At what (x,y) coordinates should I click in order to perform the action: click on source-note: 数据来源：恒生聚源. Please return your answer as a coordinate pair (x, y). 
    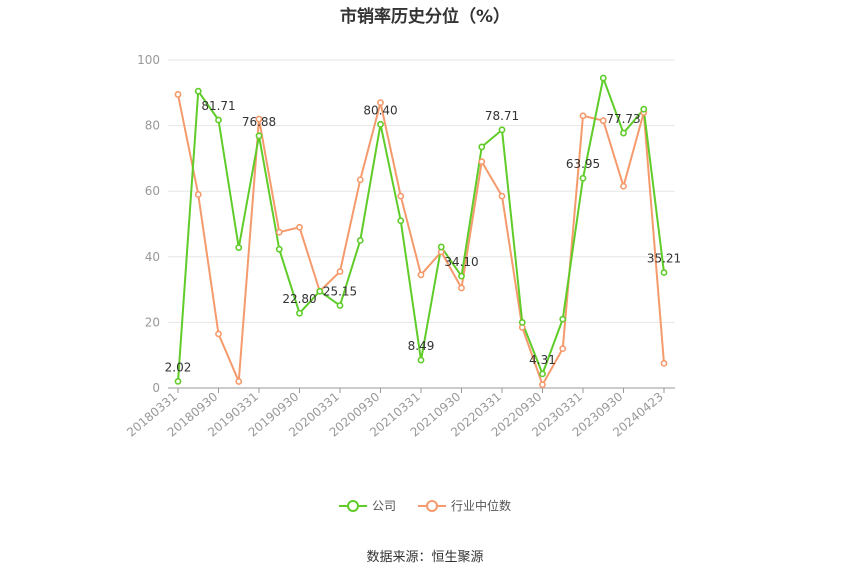
    Looking at the image, I should click on (425, 557).